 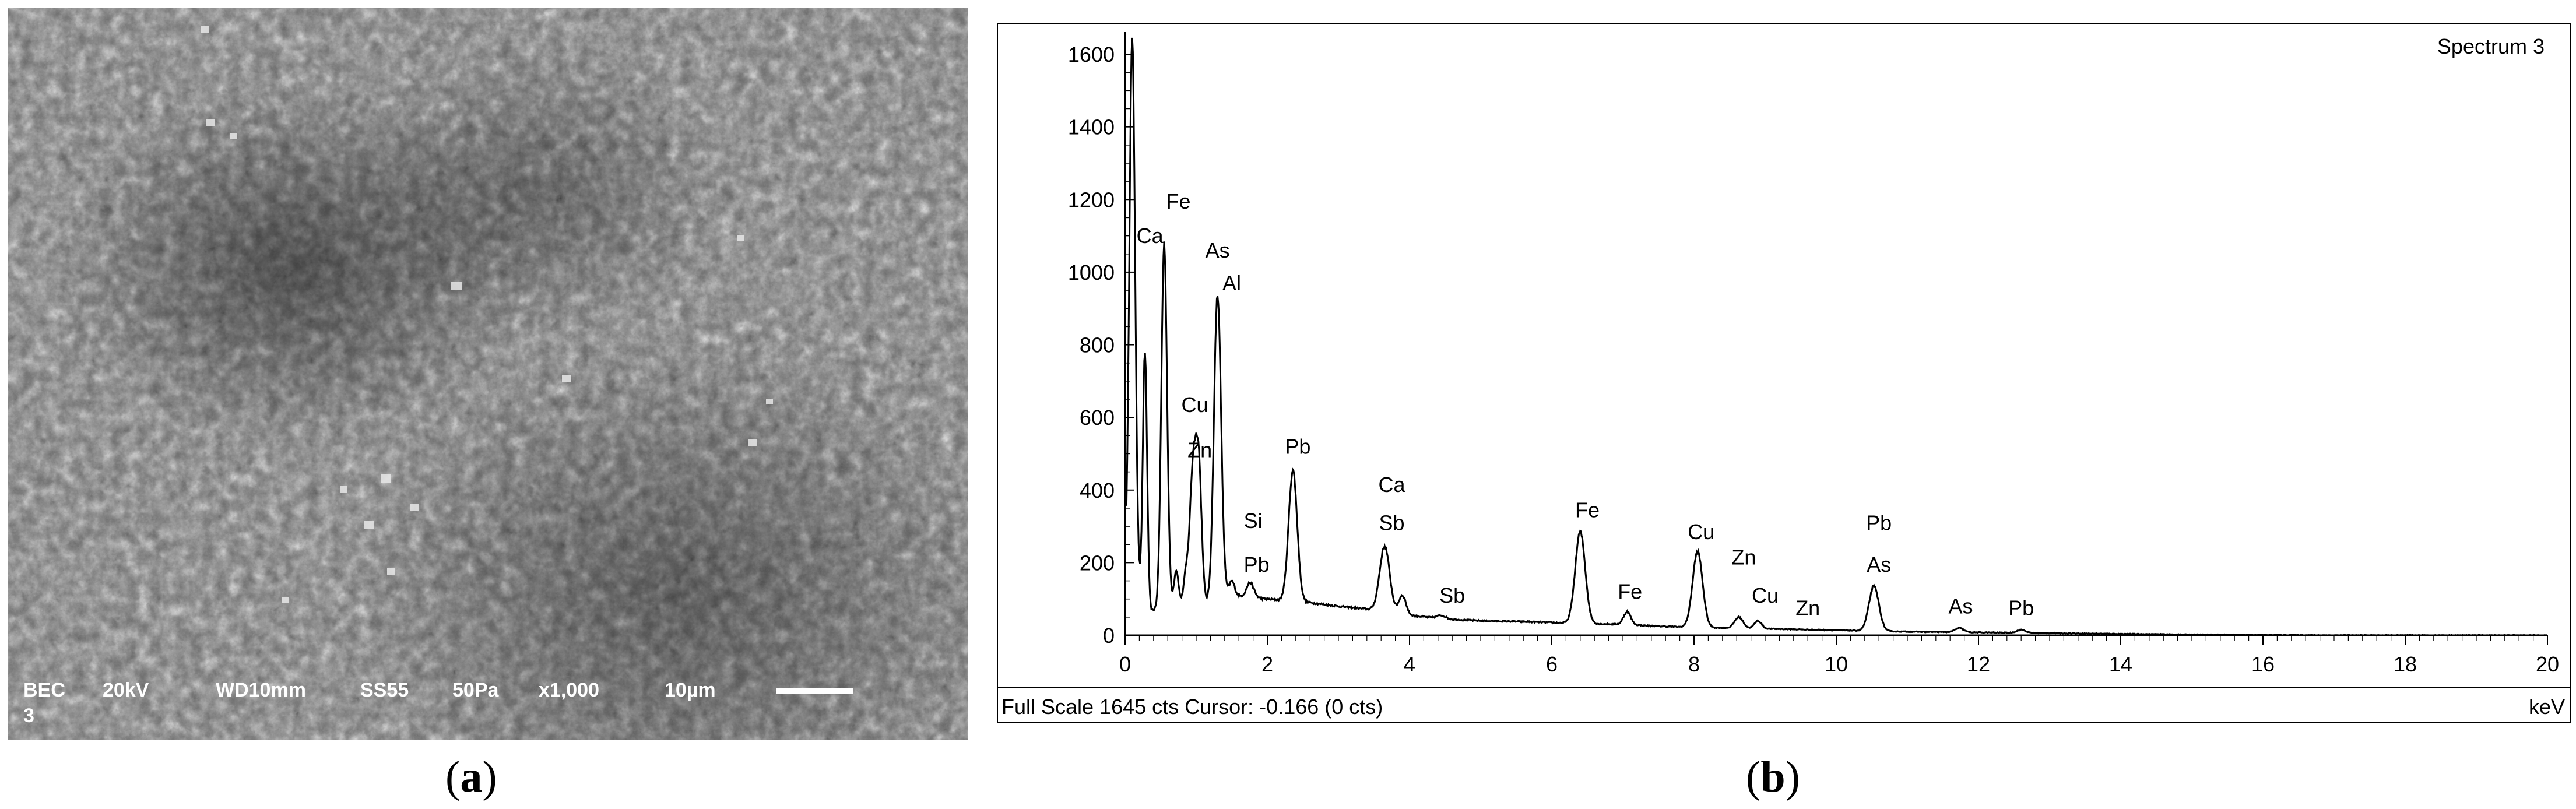 What do you see at coordinates (1231, 283) in the screenshot?
I see `peak-label: Al` at bounding box center [1231, 283].